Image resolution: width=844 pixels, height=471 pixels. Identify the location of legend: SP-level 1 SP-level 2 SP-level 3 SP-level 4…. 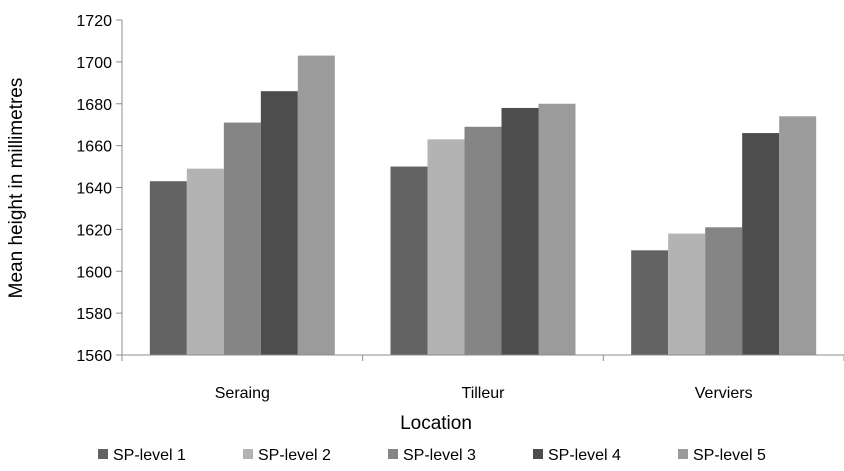
(432, 455).